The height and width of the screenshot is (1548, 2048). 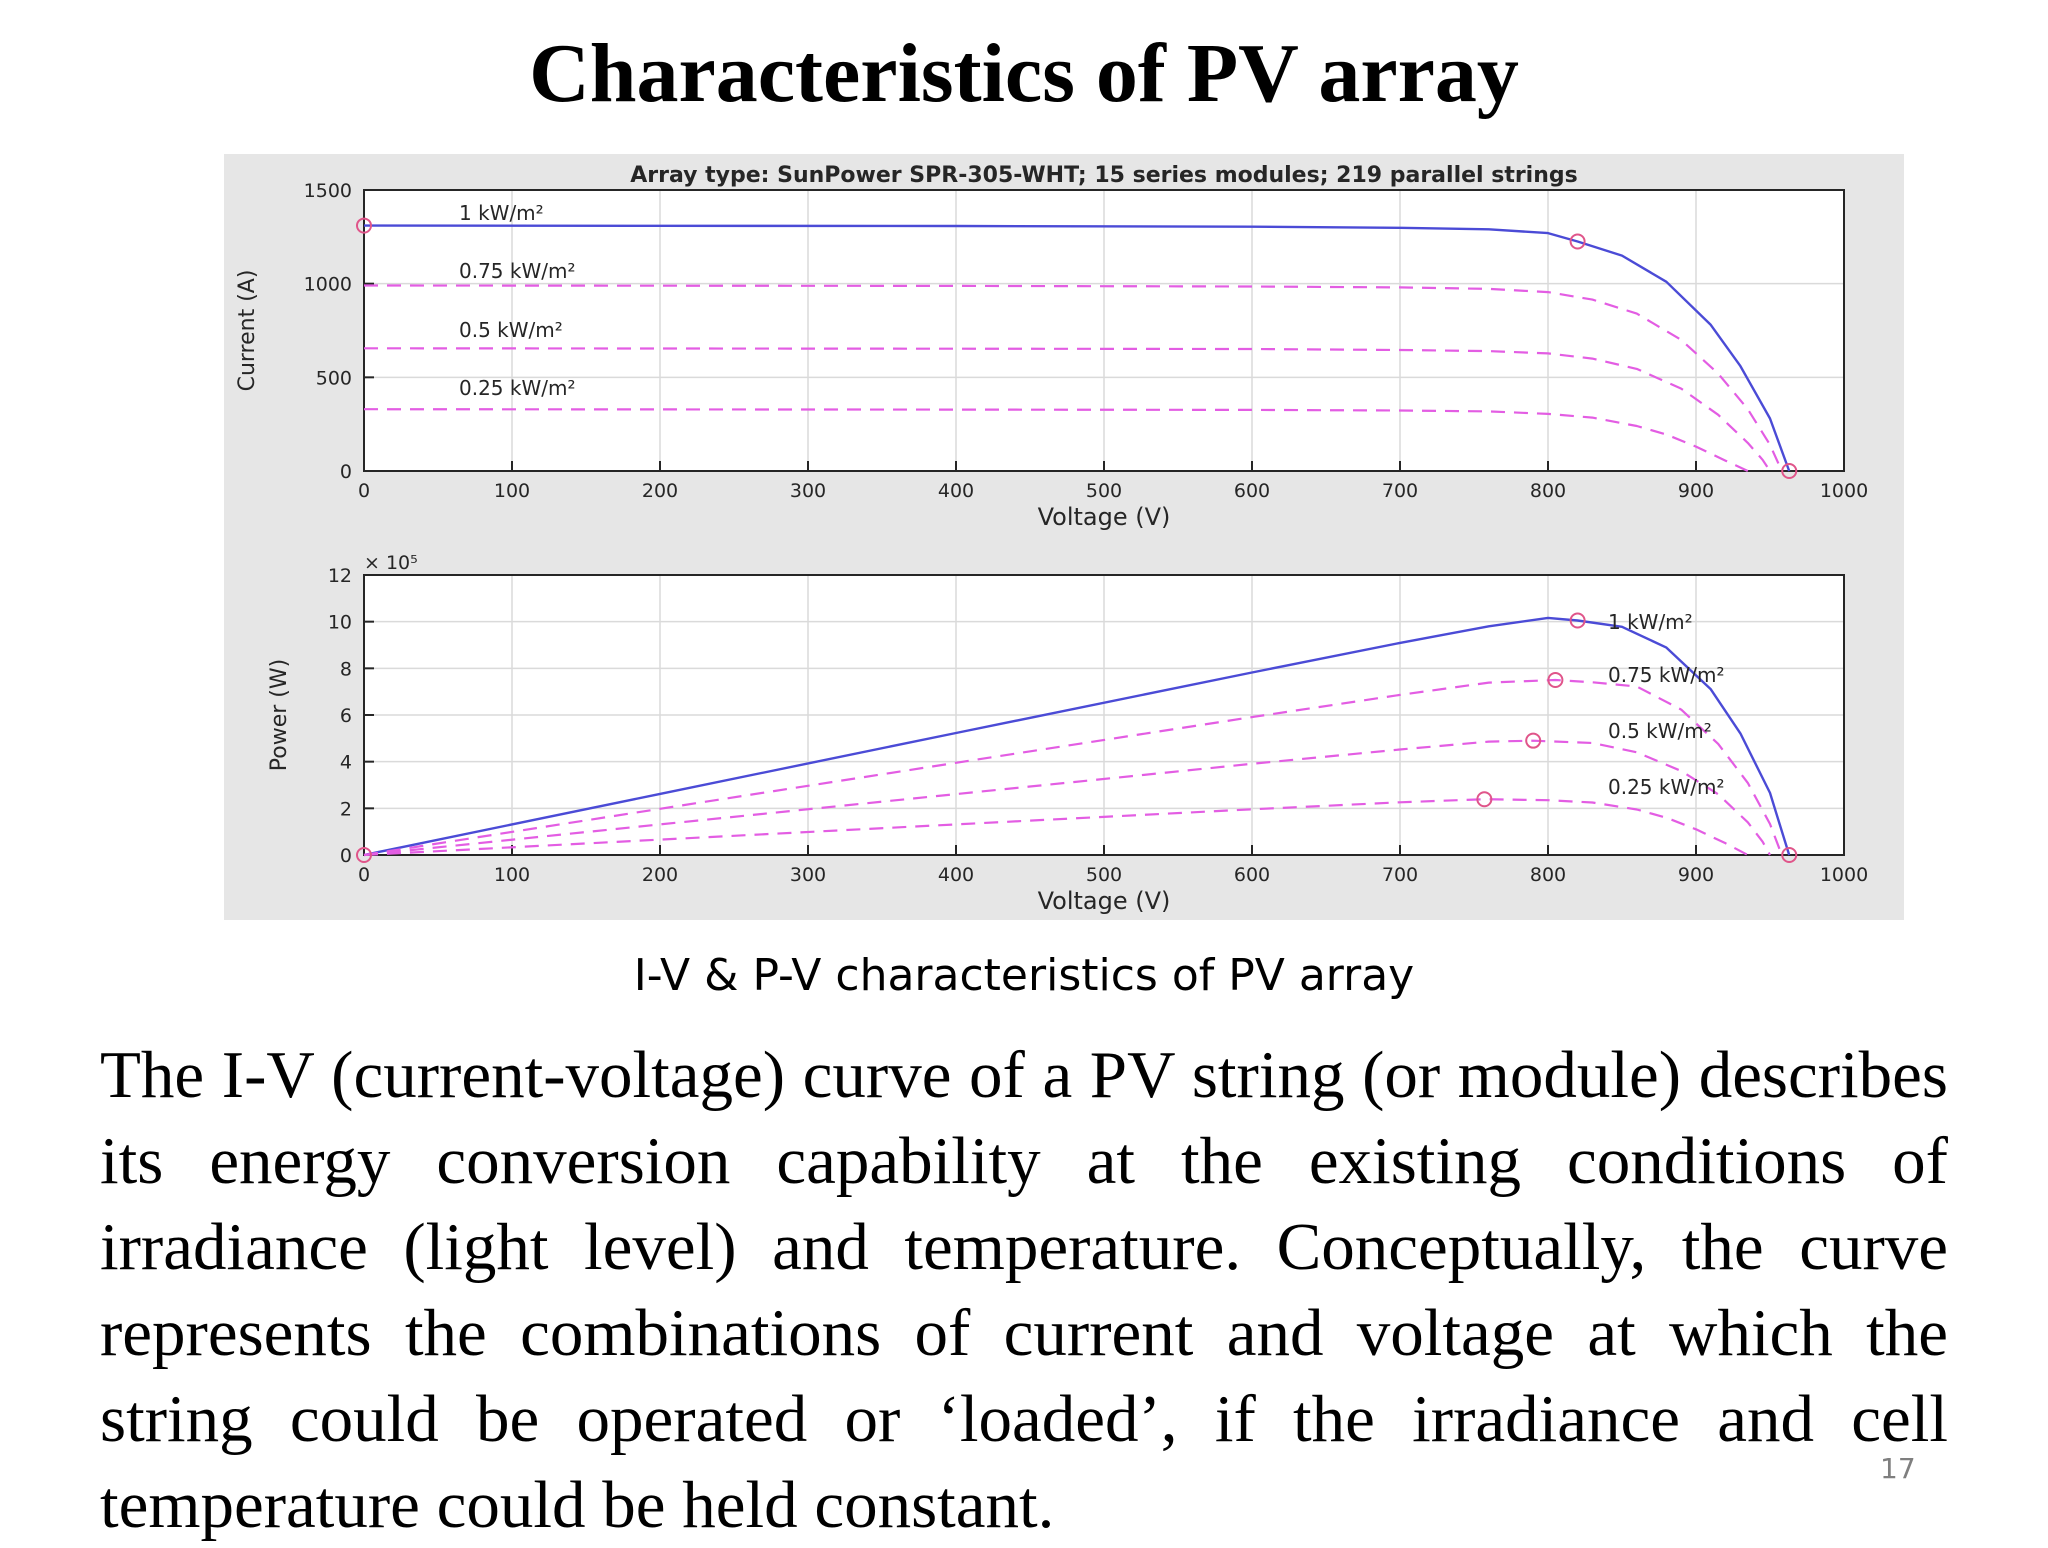 I want to click on y-axis-label: Current (A), so click(x=247, y=331).